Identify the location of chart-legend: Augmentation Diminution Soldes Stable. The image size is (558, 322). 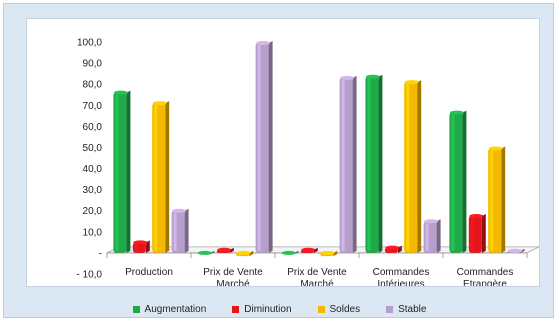
(279, 309).